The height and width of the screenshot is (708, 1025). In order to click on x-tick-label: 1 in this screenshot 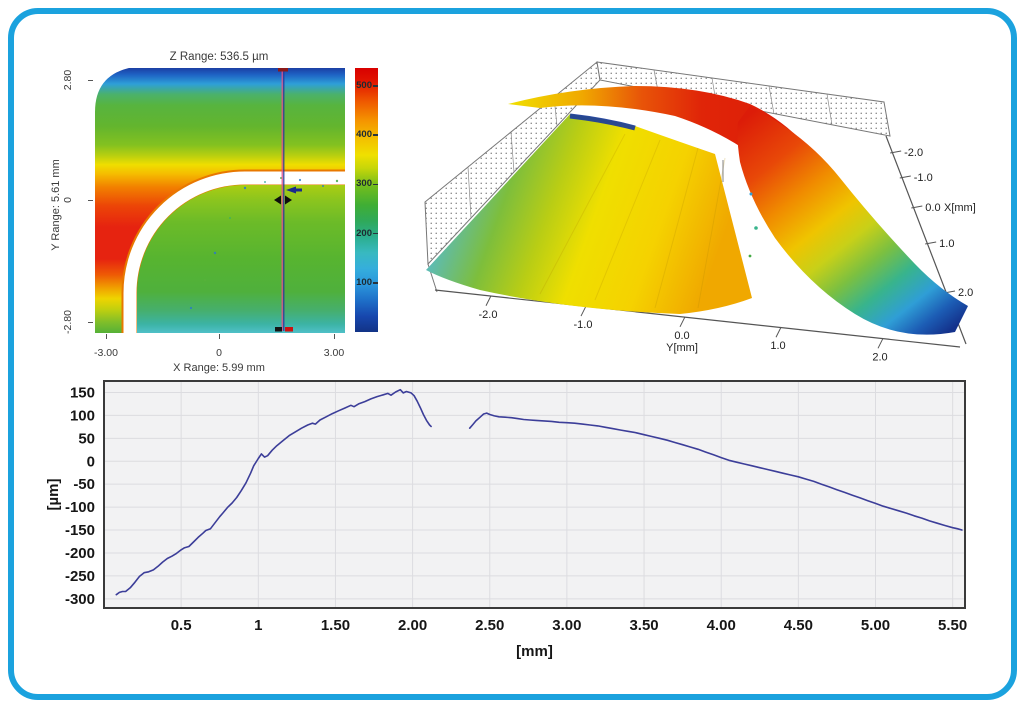, I will do `click(258, 625)`.